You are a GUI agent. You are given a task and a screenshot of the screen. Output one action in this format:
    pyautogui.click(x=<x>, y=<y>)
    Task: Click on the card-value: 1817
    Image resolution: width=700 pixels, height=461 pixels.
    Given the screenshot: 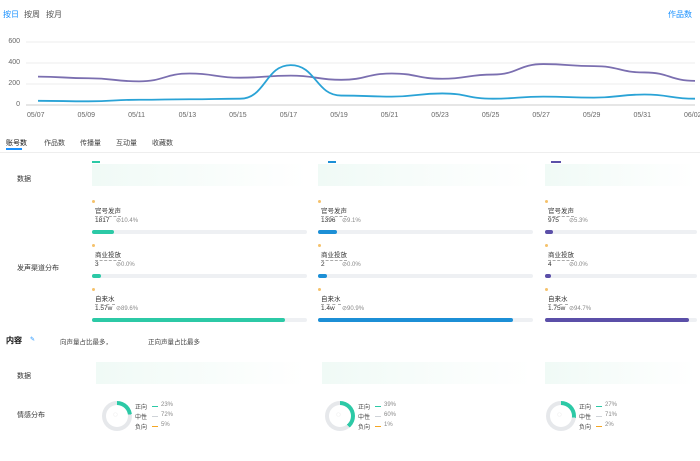 What is the action you would take?
    pyautogui.click(x=102, y=220)
    